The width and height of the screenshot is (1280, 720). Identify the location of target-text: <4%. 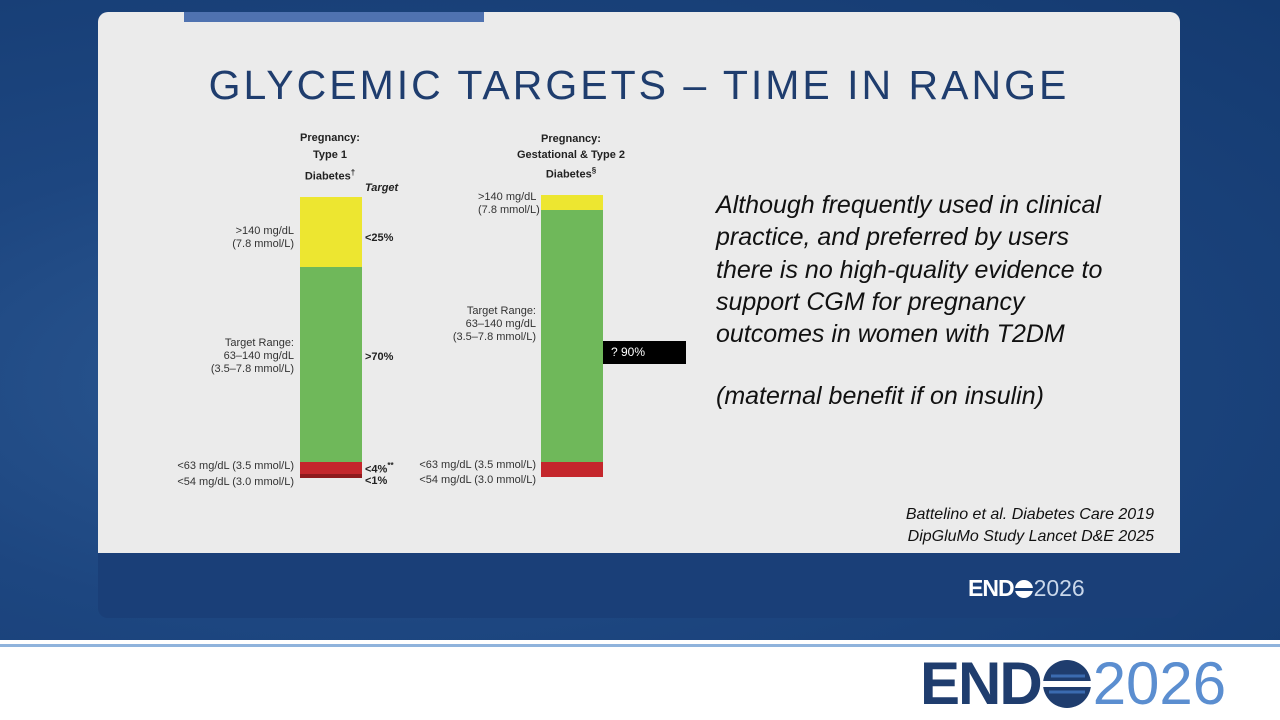
(376, 469).